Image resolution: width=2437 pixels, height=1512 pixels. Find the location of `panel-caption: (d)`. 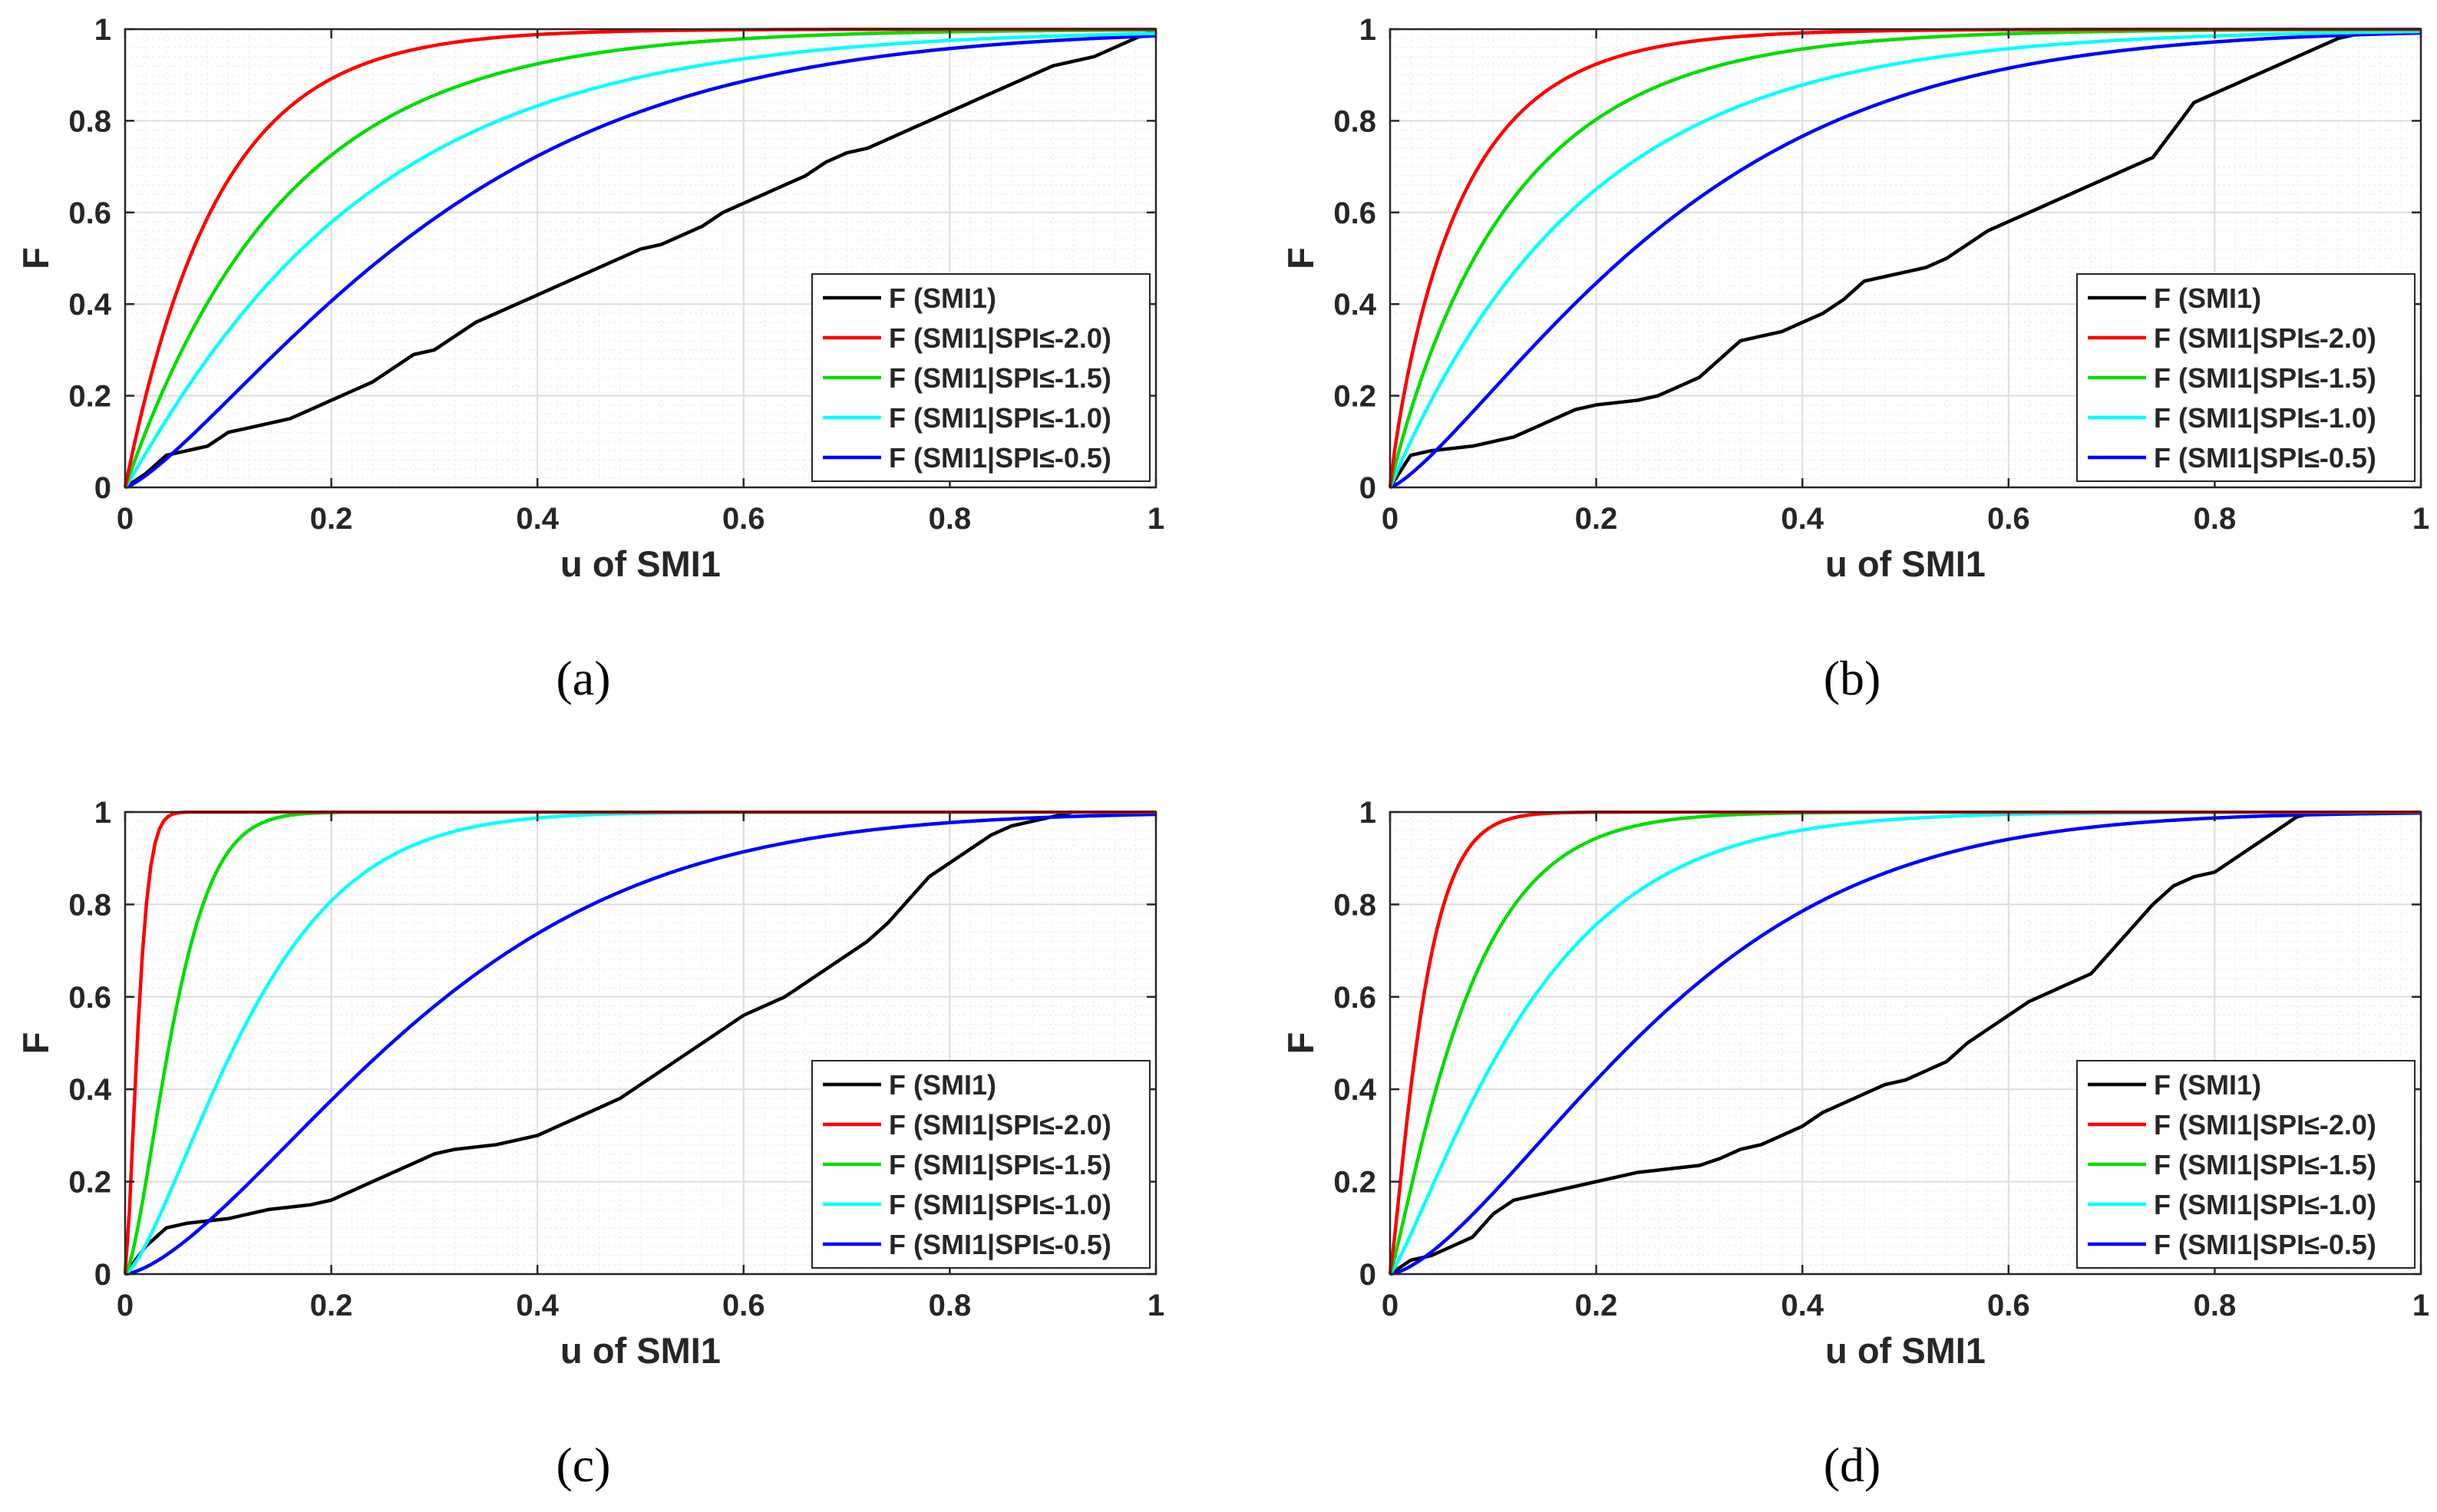

panel-caption: (d) is located at coordinates (1853, 1465).